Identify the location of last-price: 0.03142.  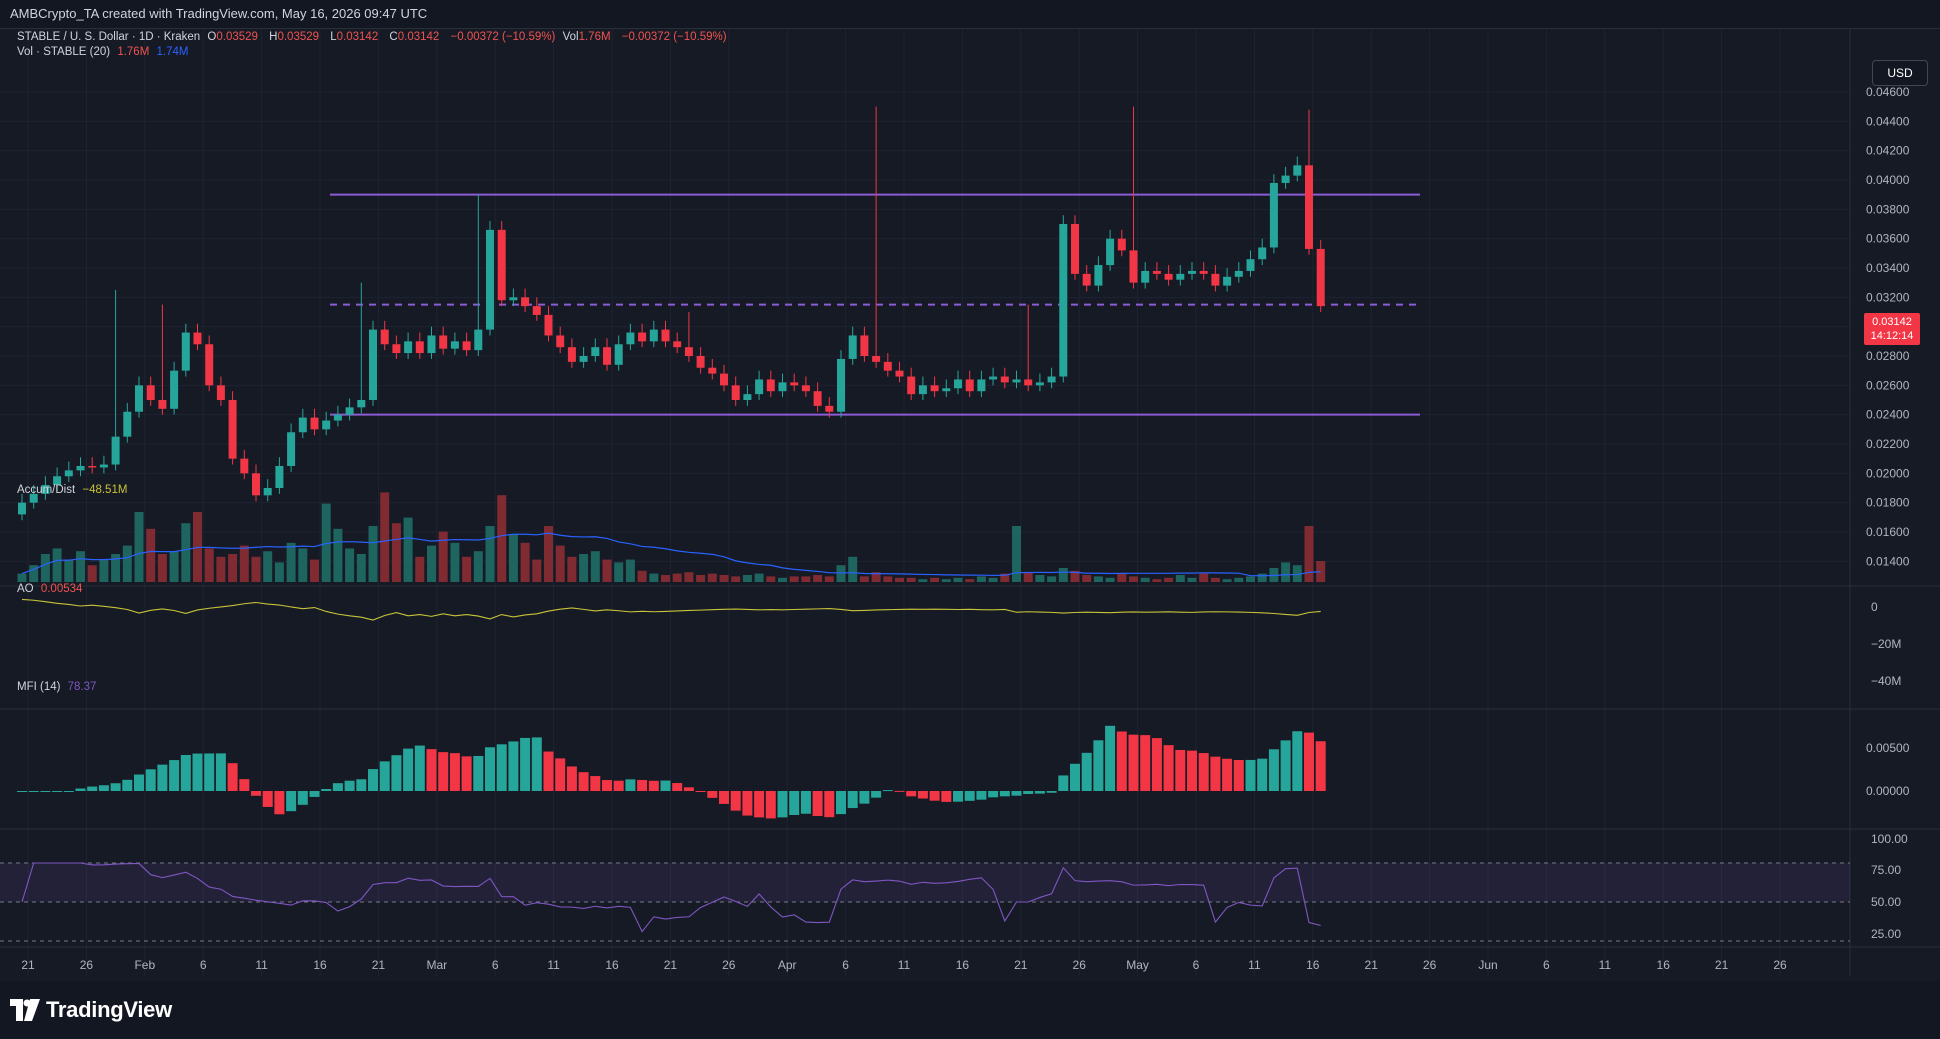
(1892, 322).